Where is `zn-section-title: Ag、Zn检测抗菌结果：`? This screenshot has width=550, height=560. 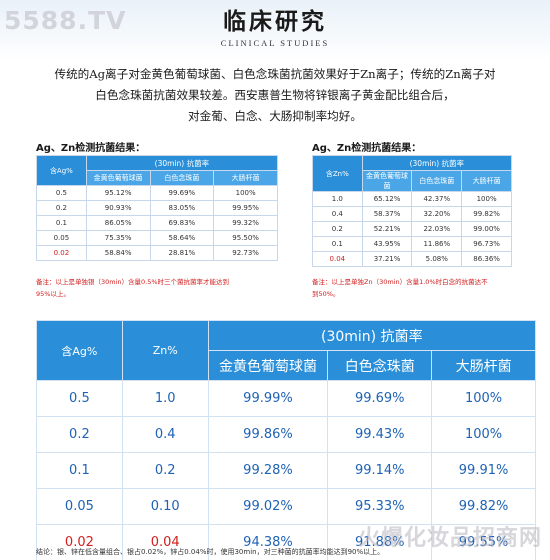
zn-section-title: Ag、Zn检测抗菌结果： is located at coordinates (367, 148).